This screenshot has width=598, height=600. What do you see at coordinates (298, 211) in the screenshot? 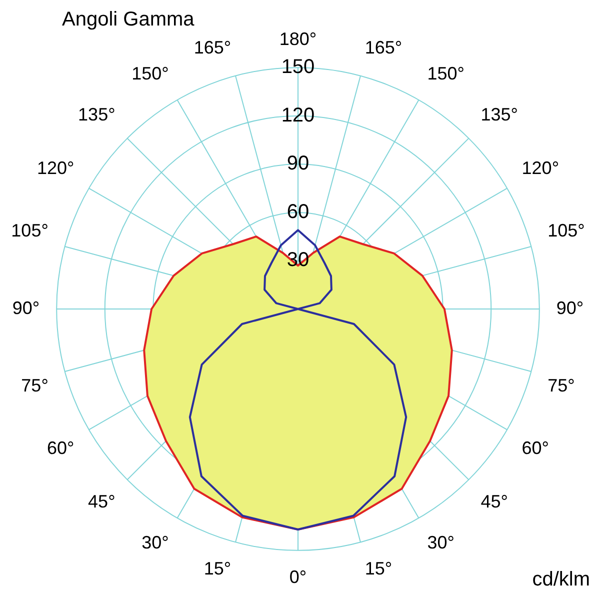
I see `y-tick-label: 60` at bounding box center [298, 211].